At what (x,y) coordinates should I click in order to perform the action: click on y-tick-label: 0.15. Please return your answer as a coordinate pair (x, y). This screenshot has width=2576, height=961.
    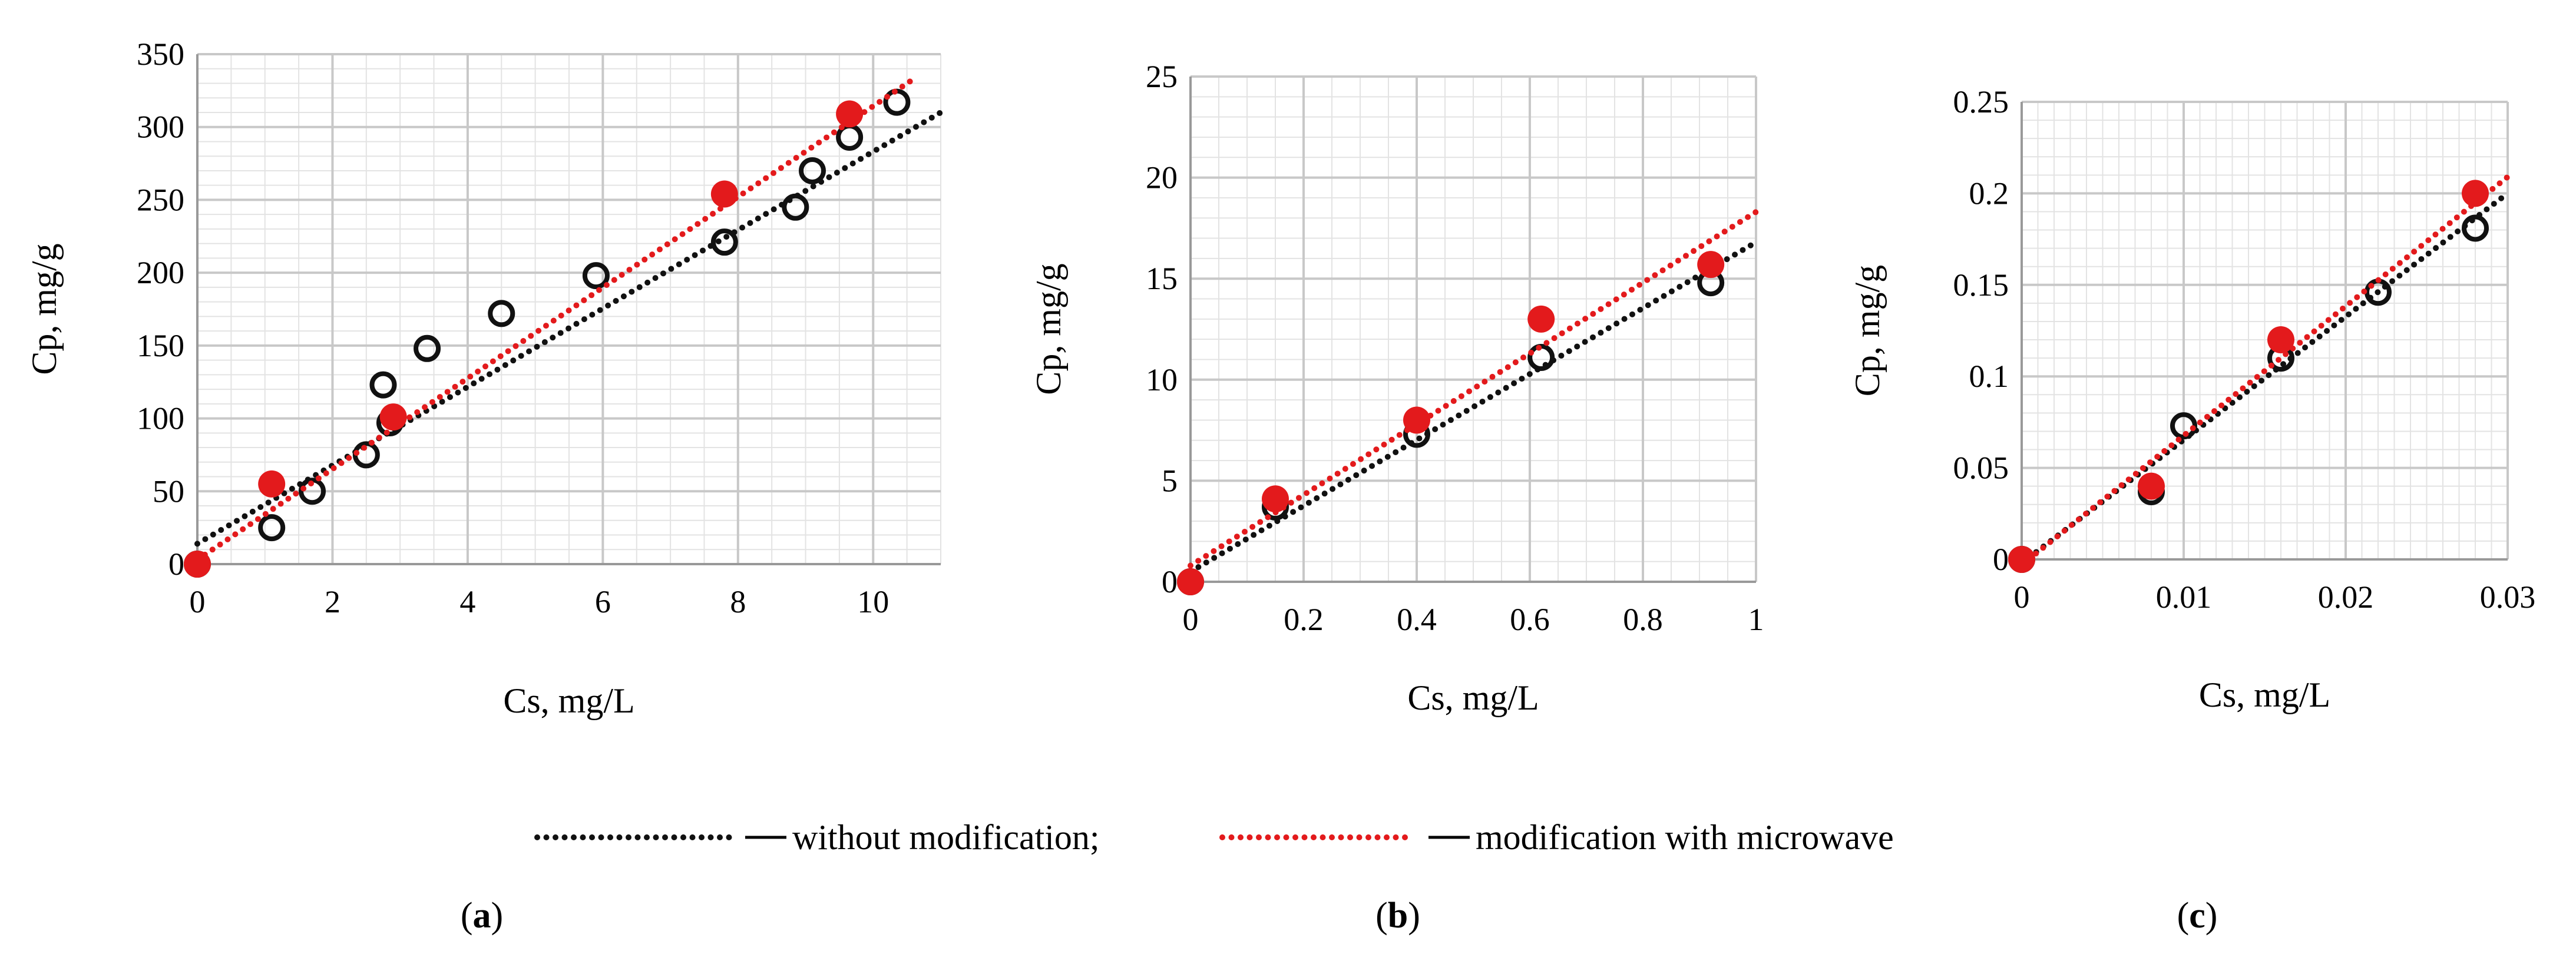
    Looking at the image, I should click on (1981, 285).